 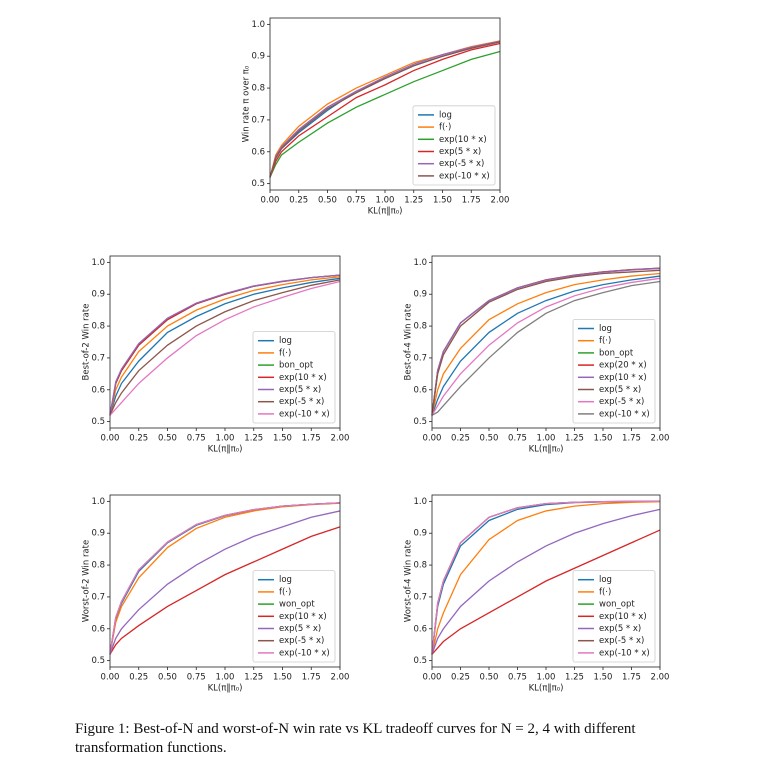 What do you see at coordinates (300, 390) in the screenshot?
I see `legend-label: exp(5 * x)` at bounding box center [300, 390].